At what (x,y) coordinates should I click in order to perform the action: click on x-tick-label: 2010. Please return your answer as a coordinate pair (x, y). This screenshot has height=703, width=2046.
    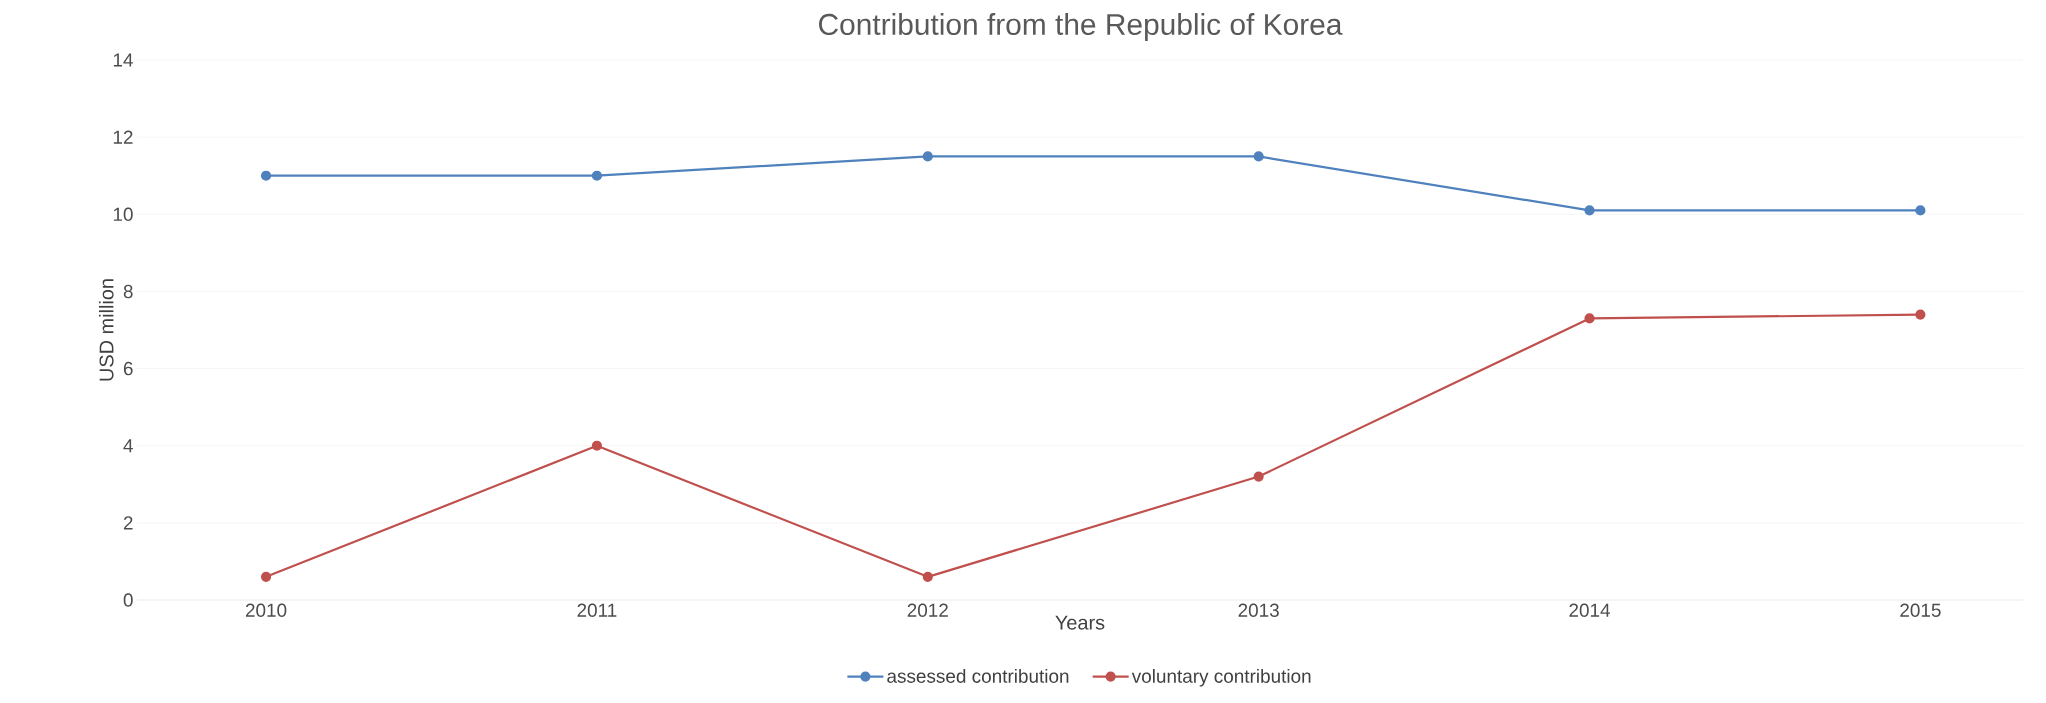
    Looking at the image, I should click on (266, 610).